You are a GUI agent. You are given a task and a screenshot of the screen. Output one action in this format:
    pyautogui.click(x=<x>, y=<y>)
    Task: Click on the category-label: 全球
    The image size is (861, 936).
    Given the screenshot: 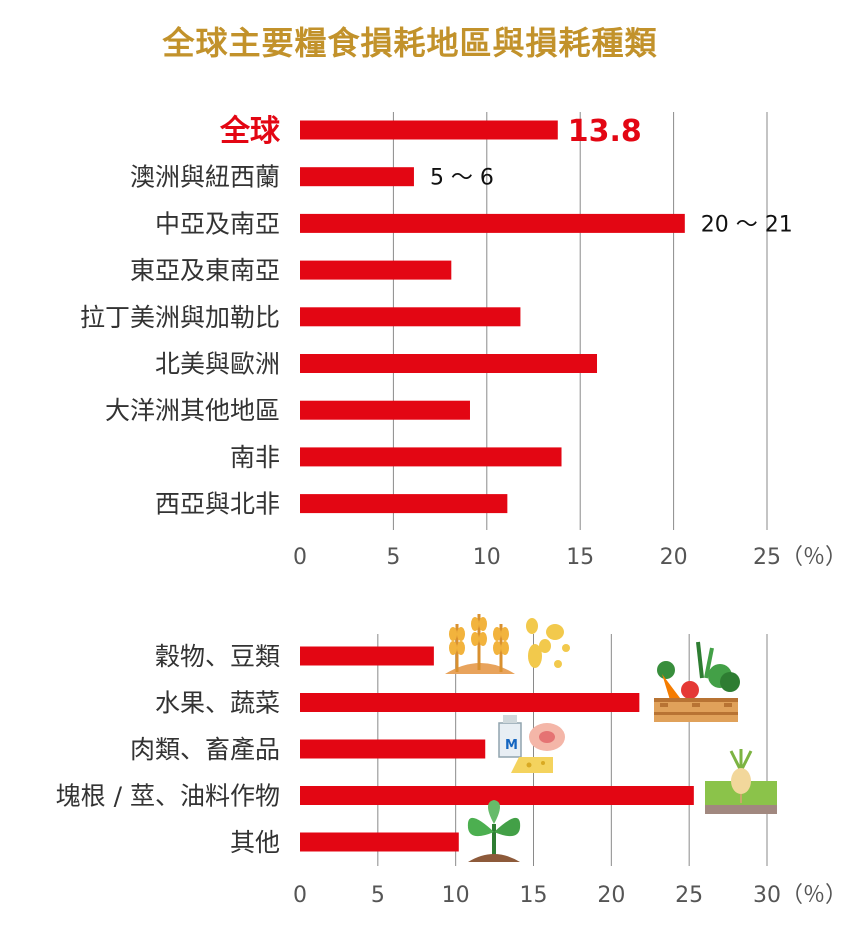 What is the action you would take?
    pyautogui.click(x=250, y=131)
    